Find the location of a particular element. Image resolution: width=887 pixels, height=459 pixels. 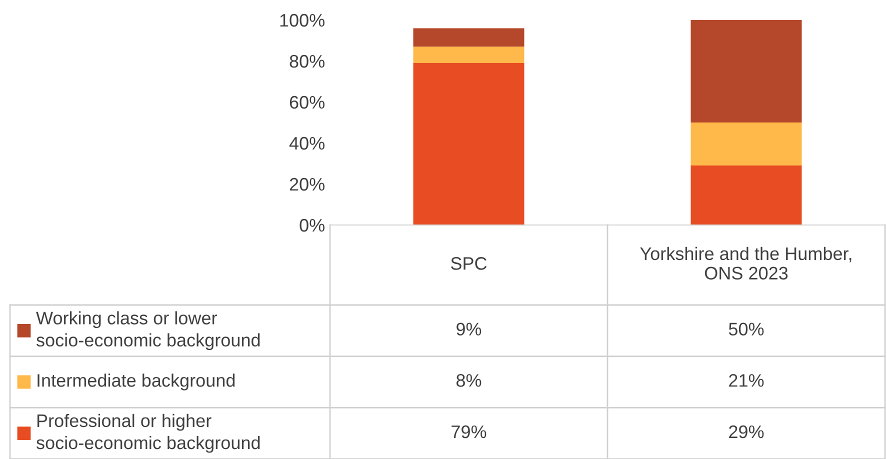

y-tick-label: 20% is located at coordinates (307, 184).